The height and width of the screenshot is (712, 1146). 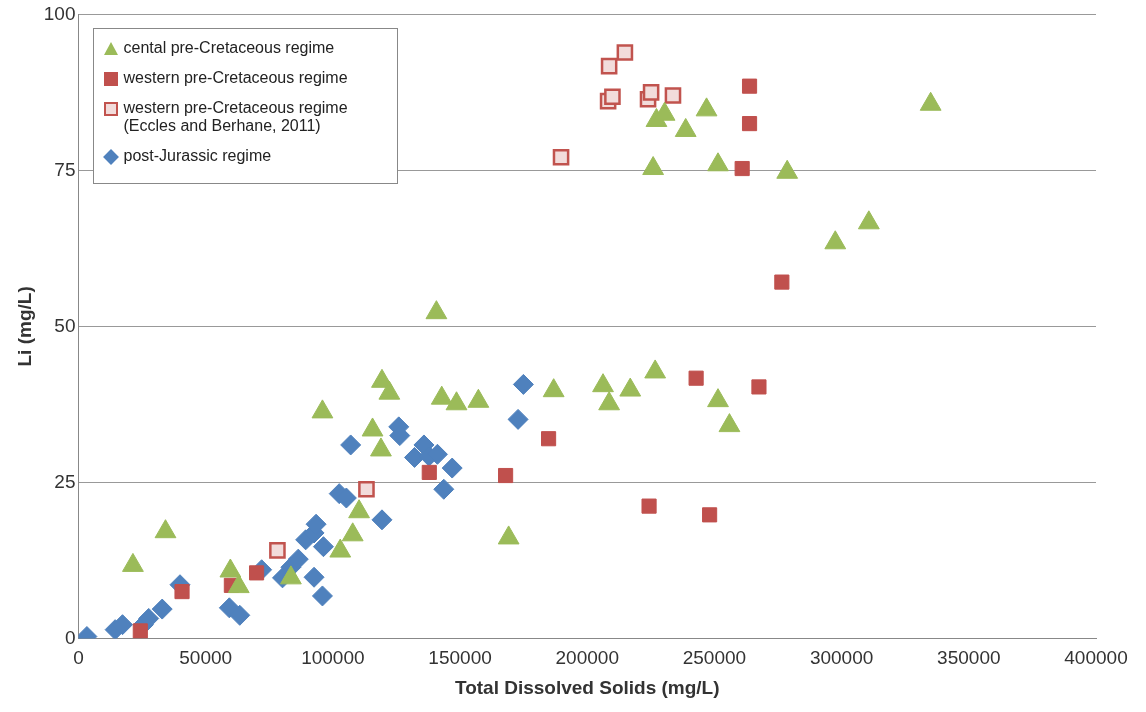 What do you see at coordinates (333, 658) in the screenshot?
I see `x-tick-label: 100000` at bounding box center [333, 658].